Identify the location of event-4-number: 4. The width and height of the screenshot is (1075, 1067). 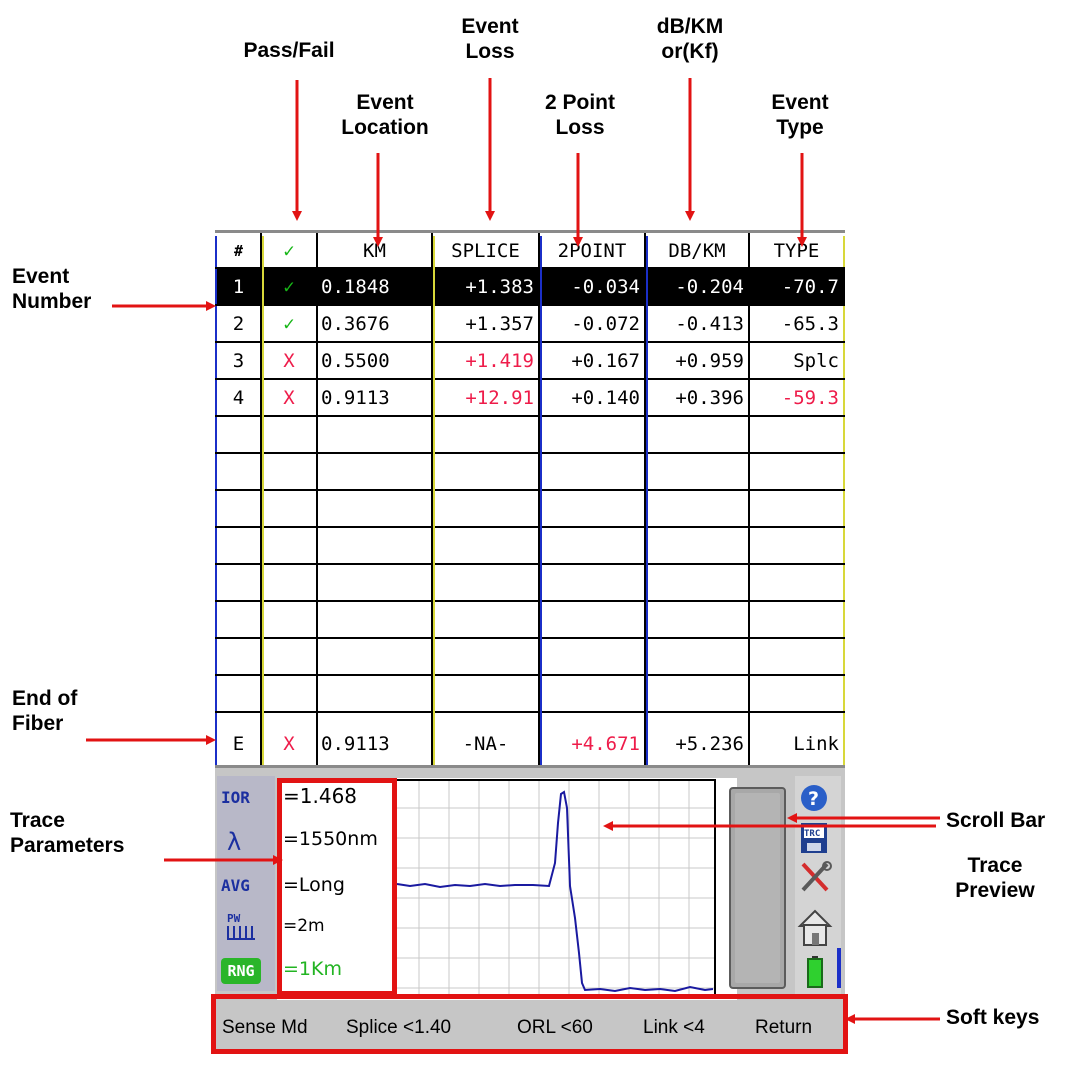
(238, 398).